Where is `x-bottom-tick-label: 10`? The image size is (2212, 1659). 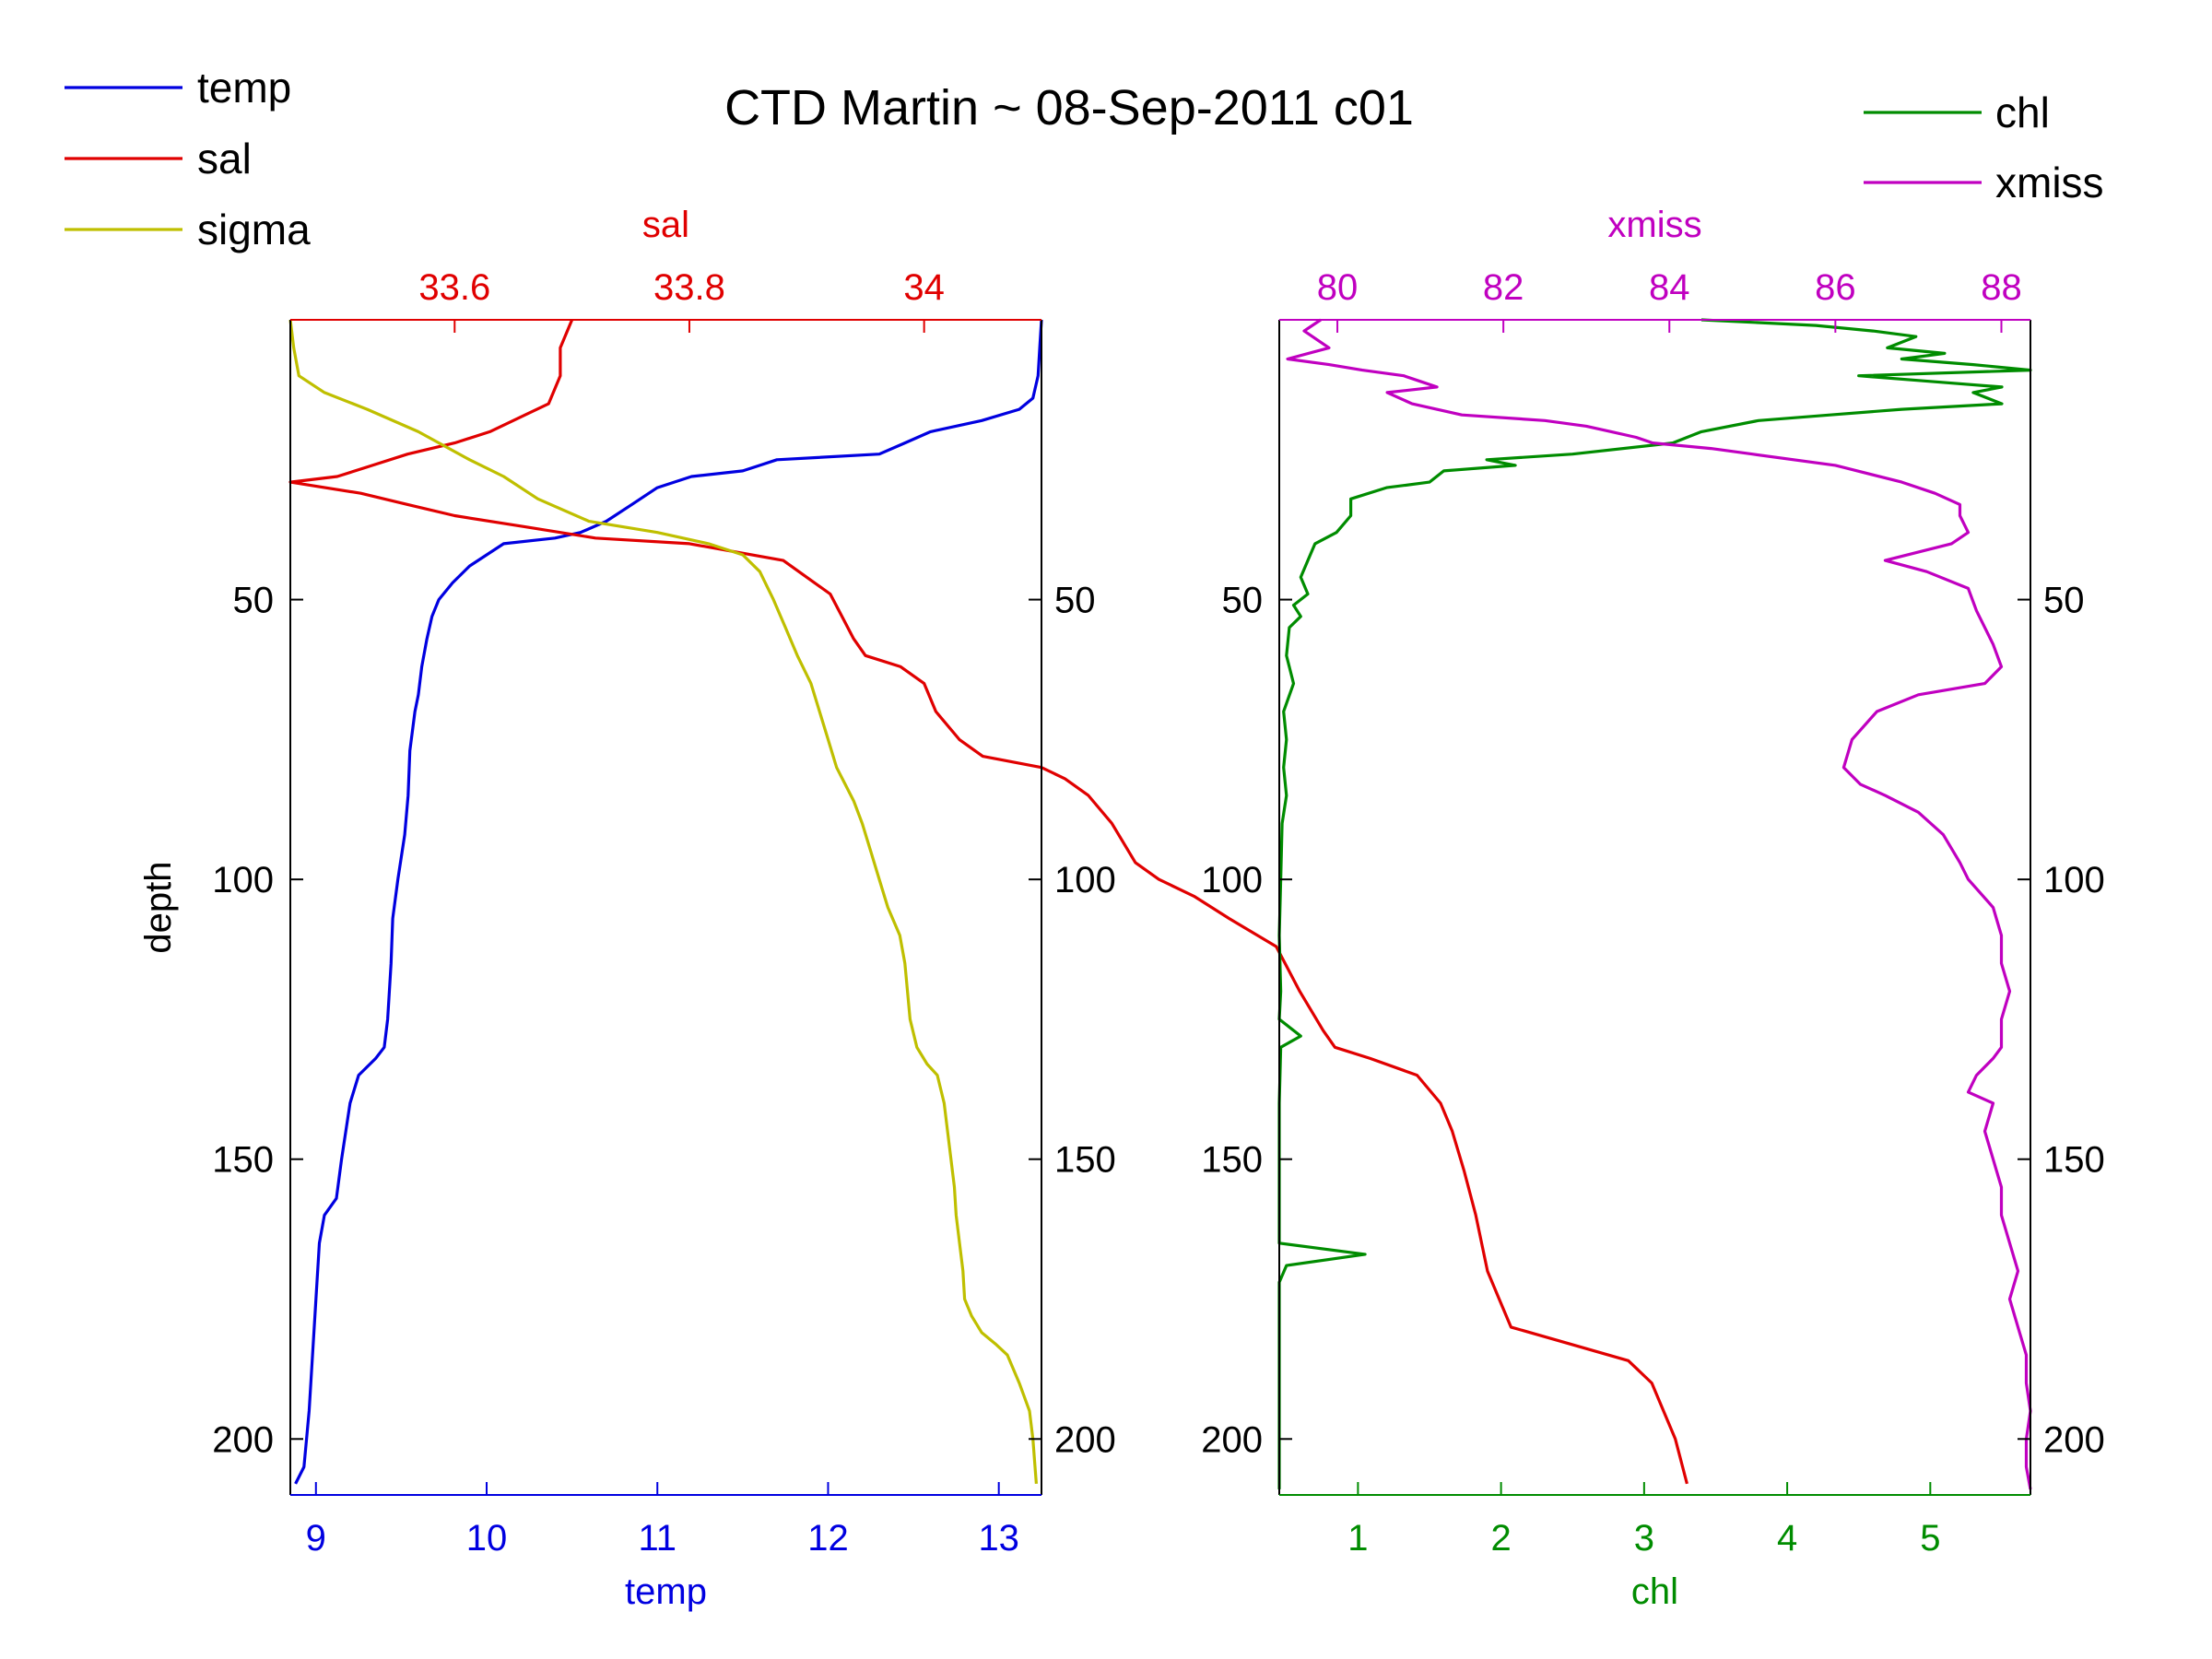 x-bottom-tick-label: 10 is located at coordinates (487, 1538).